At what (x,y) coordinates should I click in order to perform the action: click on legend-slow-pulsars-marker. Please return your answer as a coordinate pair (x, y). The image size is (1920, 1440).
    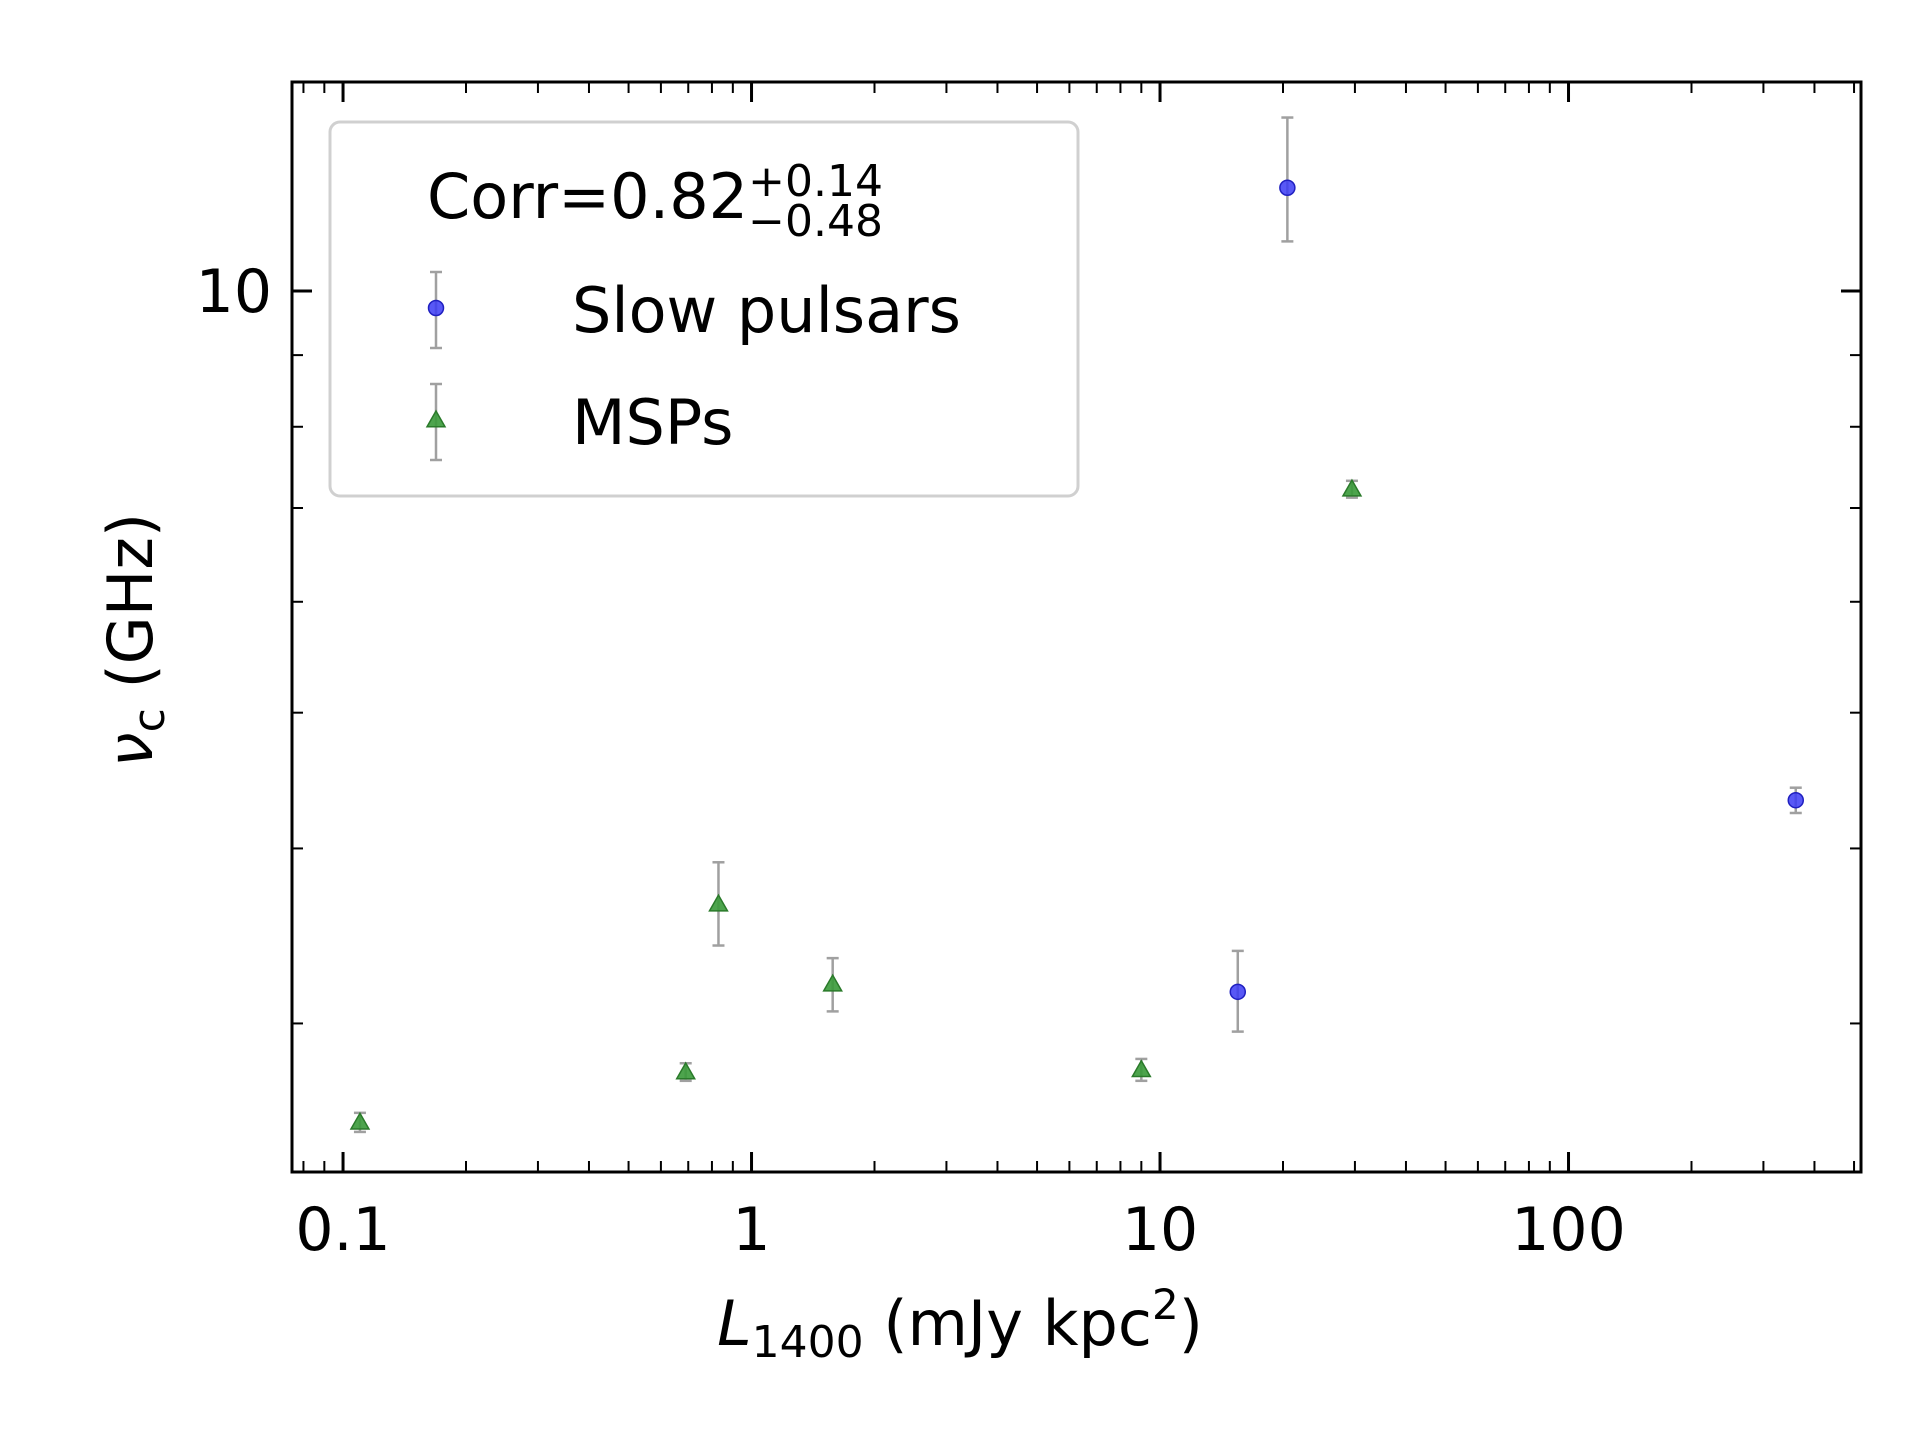
    Looking at the image, I should click on (436, 308).